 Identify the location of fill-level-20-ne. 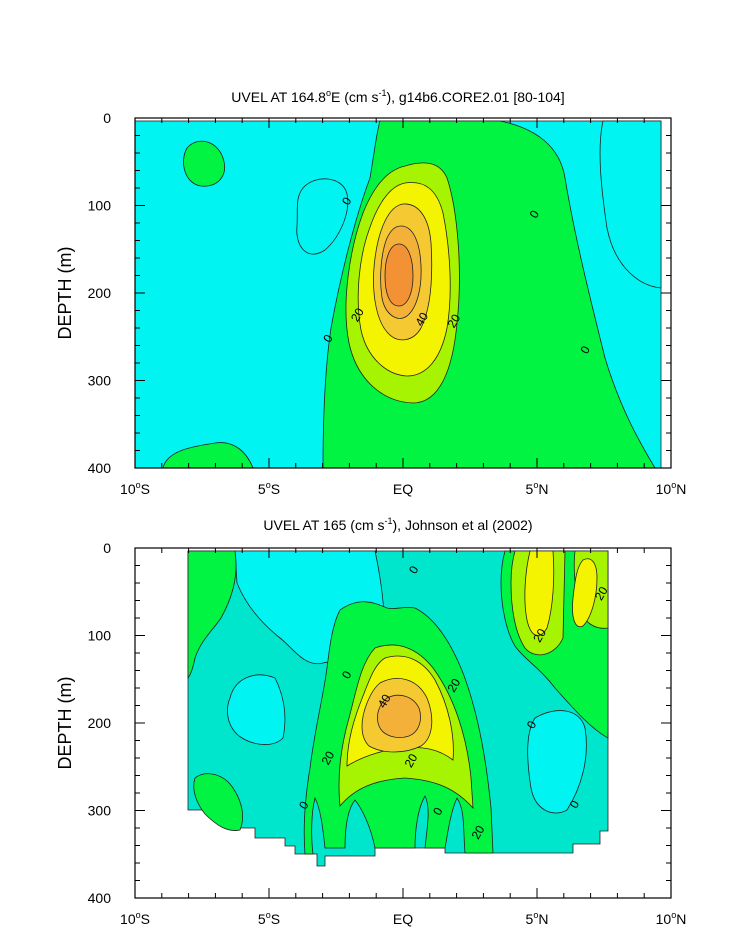
(539, 593).